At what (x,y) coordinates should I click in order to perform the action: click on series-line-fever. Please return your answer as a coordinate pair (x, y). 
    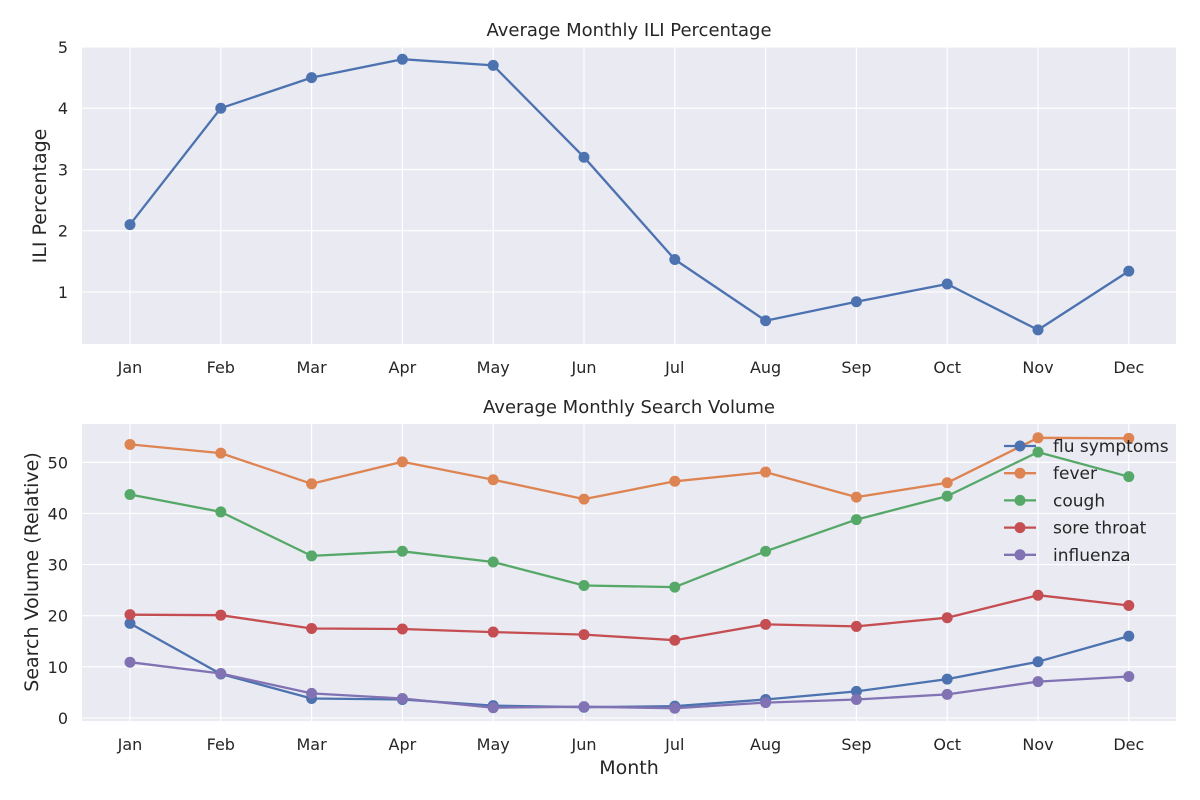
    Looking at the image, I should click on (629, 468).